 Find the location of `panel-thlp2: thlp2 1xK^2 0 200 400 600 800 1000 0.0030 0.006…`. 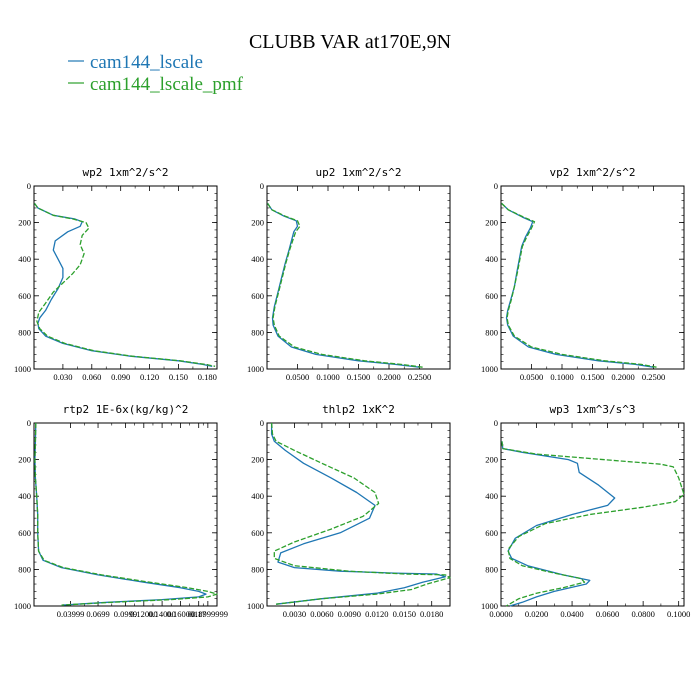

panel-thlp2: thlp2 1xK^2 0 200 400 600 800 1000 0.0030 0.006… is located at coordinates (349, 511).